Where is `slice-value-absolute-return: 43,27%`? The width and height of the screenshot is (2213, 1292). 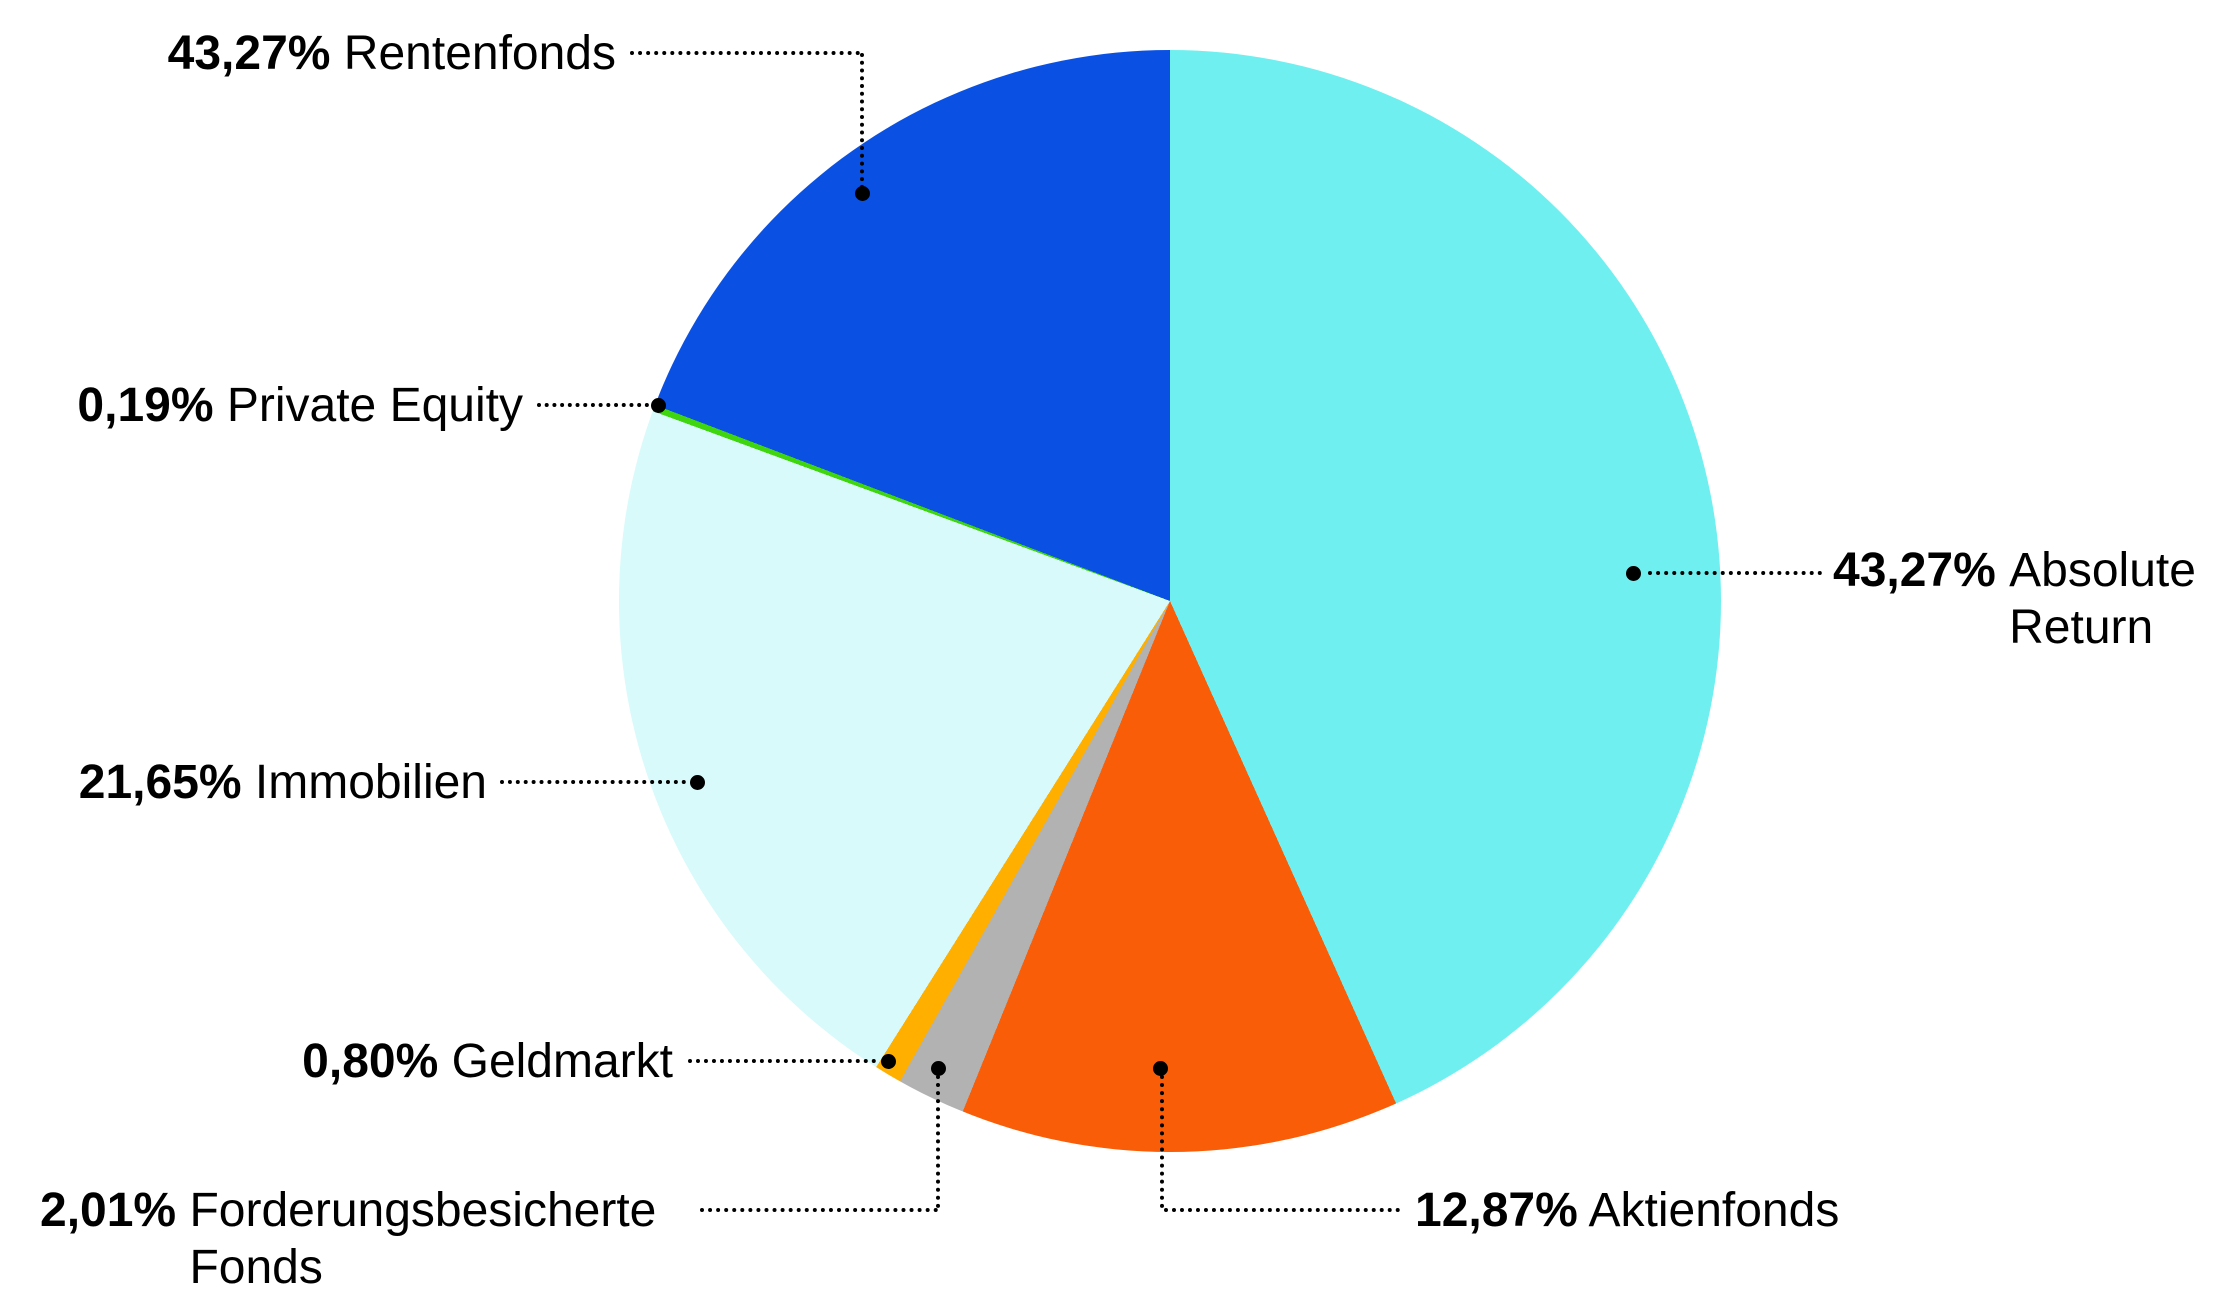
slice-value-absolute-return: 43,27% is located at coordinates (1914, 570).